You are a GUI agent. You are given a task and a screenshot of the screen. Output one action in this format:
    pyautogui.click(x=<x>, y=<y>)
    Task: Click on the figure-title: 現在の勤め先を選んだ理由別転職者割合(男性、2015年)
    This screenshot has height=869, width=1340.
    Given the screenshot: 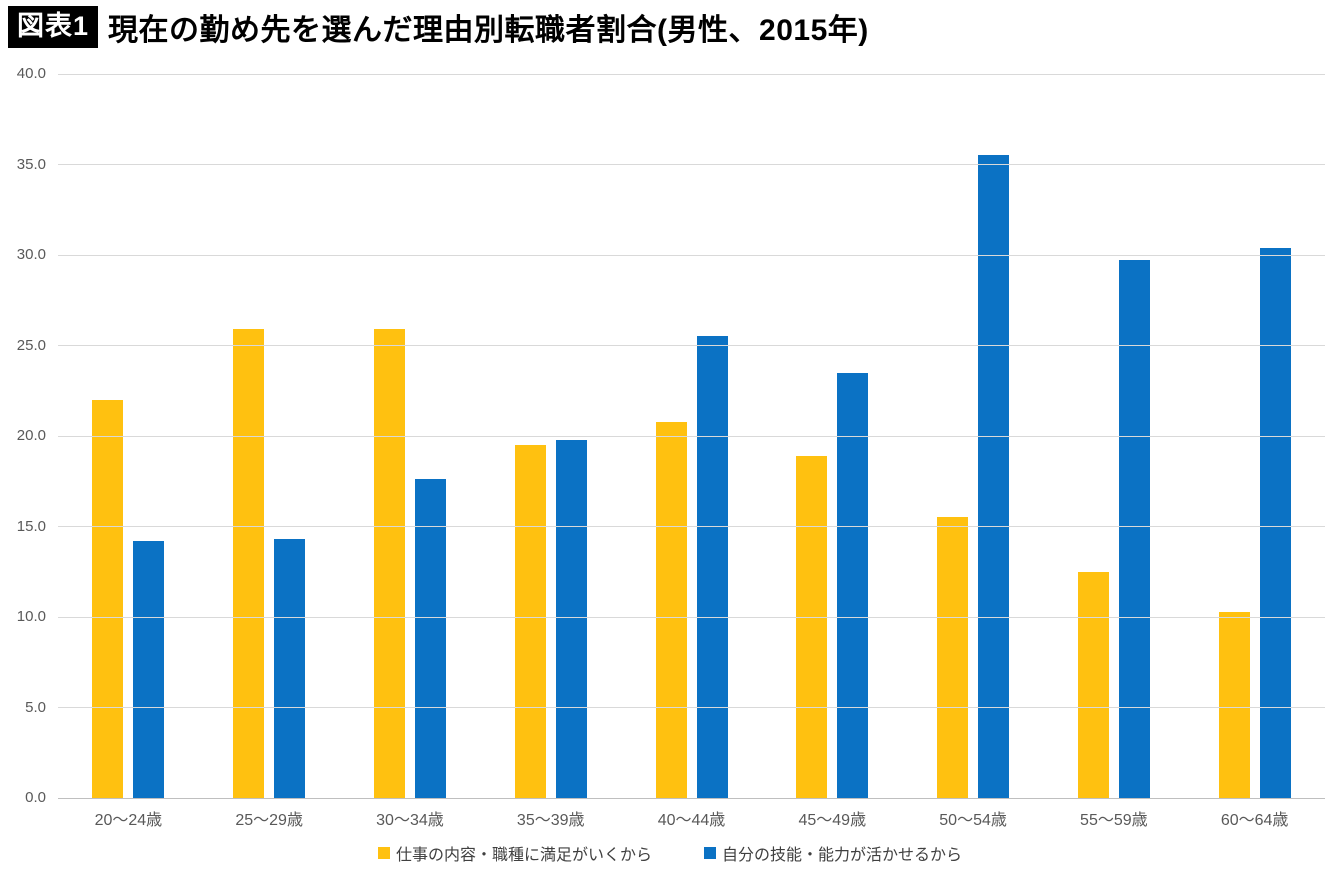 What is the action you would take?
    pyautogui.click(x=488, y=30)
    